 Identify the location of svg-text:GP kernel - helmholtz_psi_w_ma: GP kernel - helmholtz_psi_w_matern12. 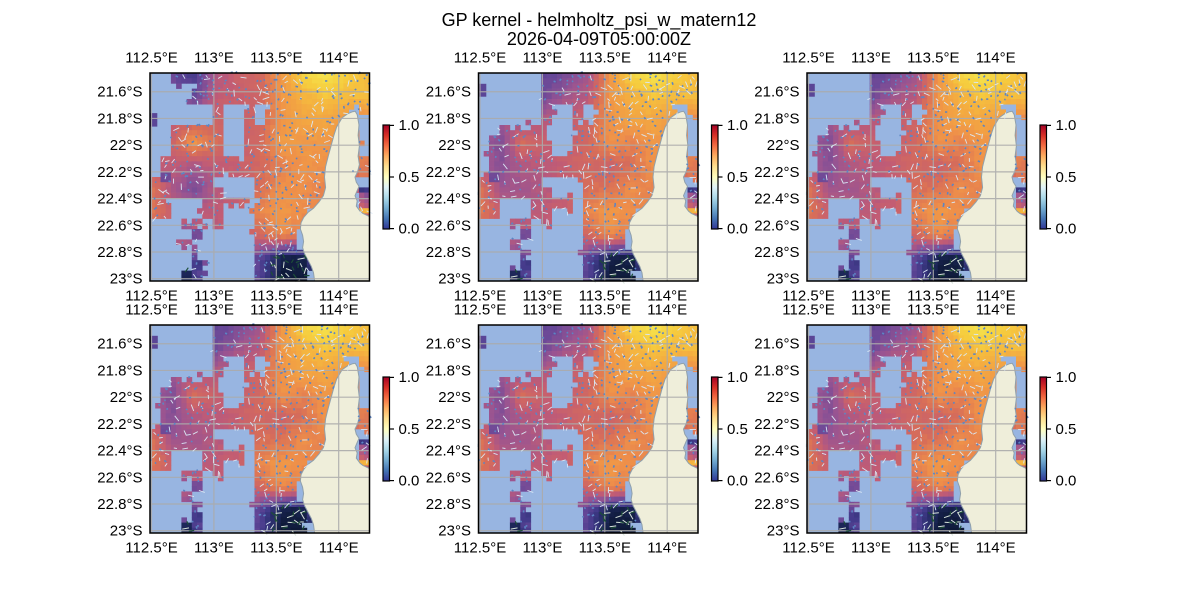
(599, 20).